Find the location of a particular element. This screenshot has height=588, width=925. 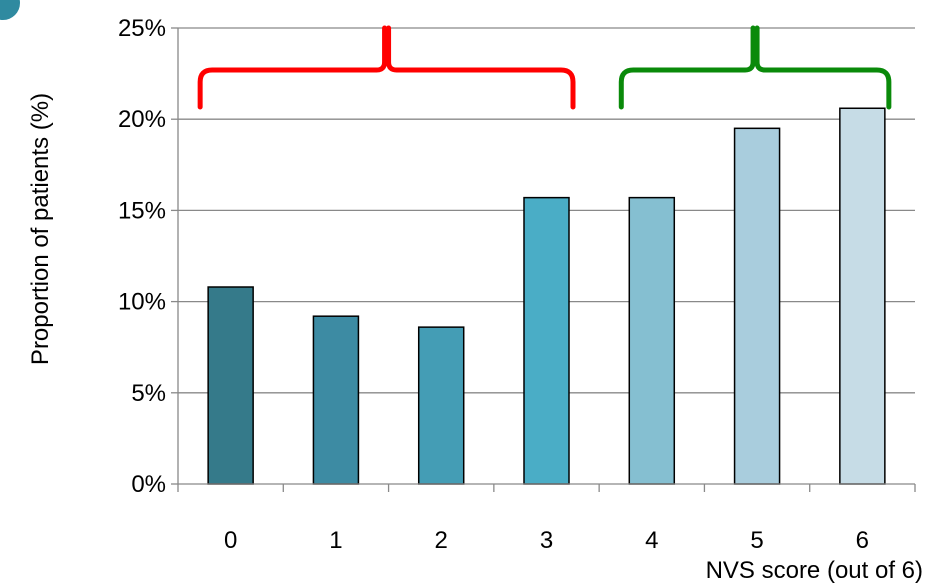

x-tick-label: 1 is located at coordinates (335, 540).